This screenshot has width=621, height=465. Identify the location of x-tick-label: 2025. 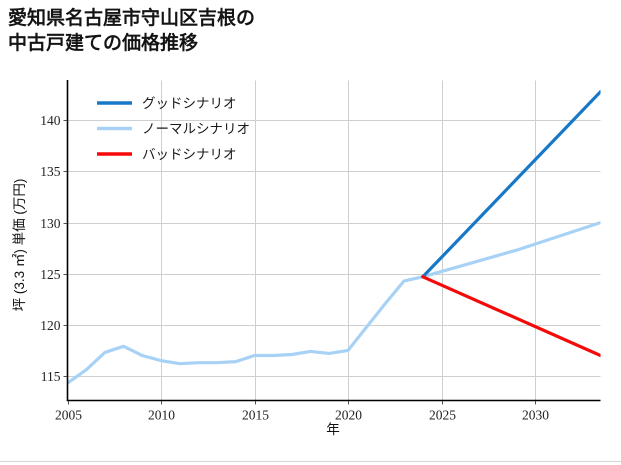
(442, 415).